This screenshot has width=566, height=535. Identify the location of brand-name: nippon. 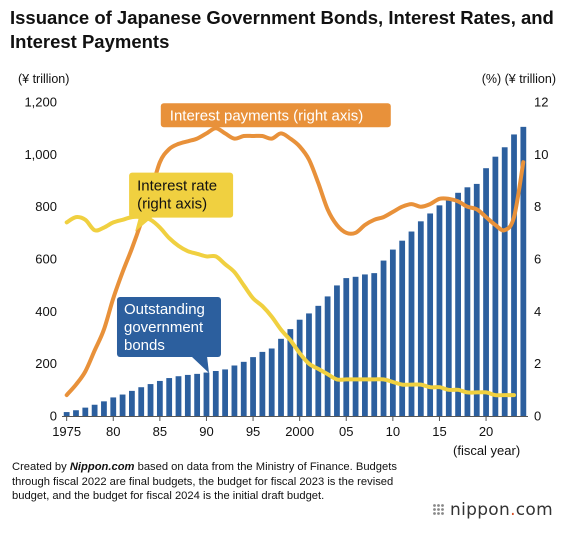
(480, 510).